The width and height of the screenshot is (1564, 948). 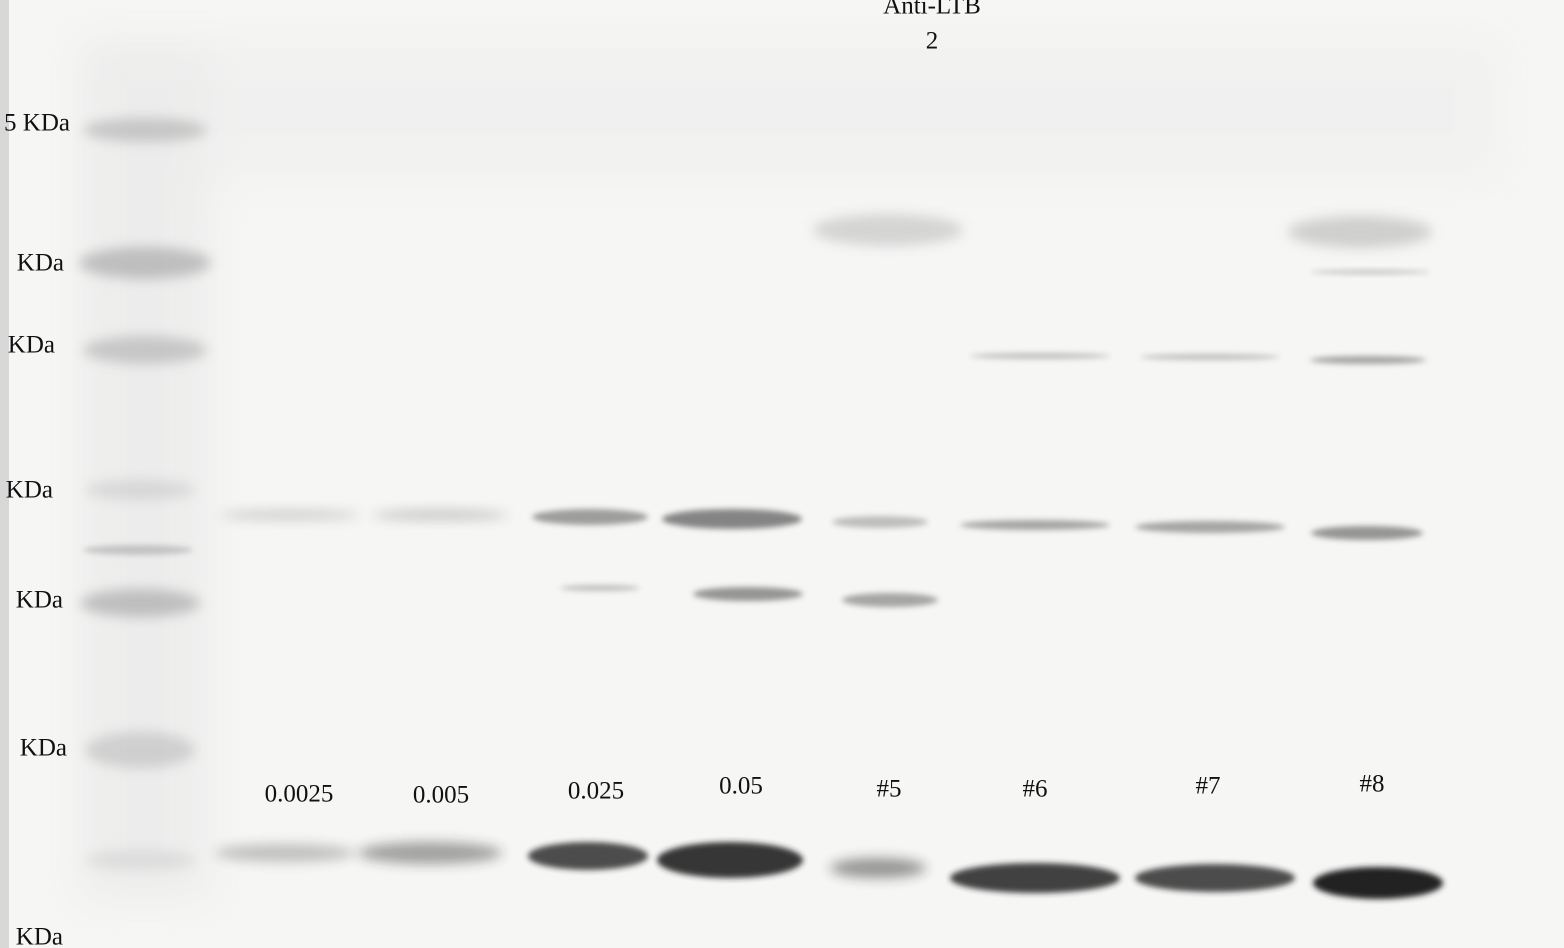 What do you see at coordinates (299, 794) in the screenshot?
I see `lane-label: 0.0025` at bounding box center [299, 794].